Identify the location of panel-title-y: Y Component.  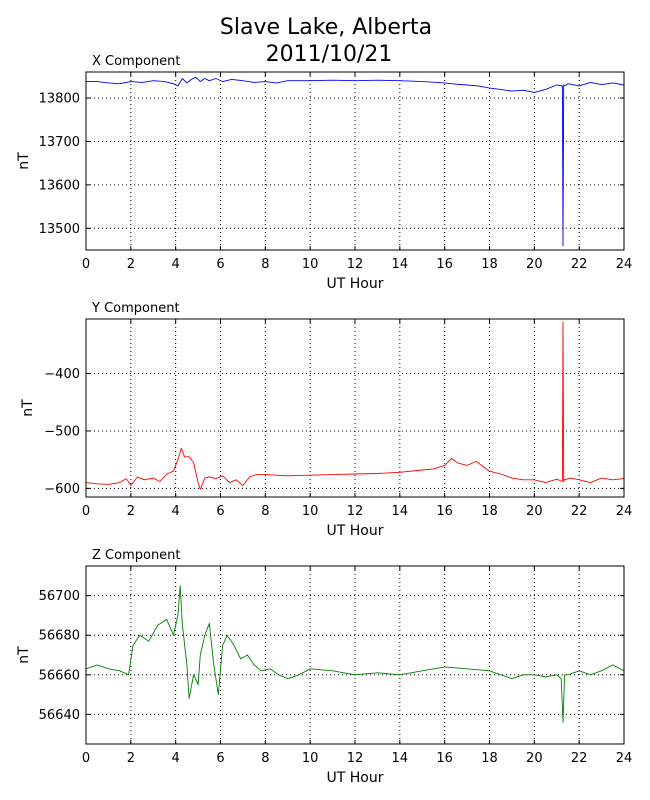
(135, 308).